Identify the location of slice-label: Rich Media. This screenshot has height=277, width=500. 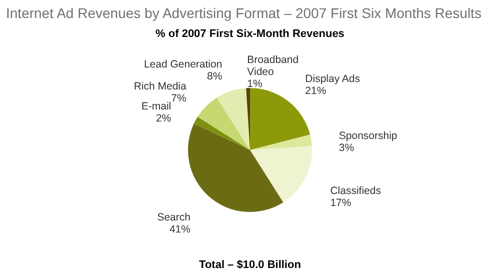
(160, 86).